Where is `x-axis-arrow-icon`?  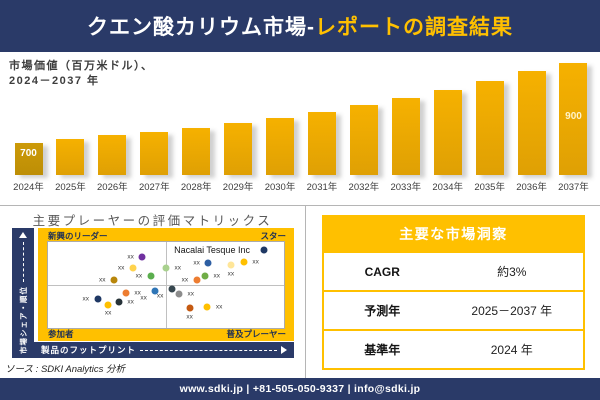
x-axis-arrow-icon is located at coordinates (284, 350).